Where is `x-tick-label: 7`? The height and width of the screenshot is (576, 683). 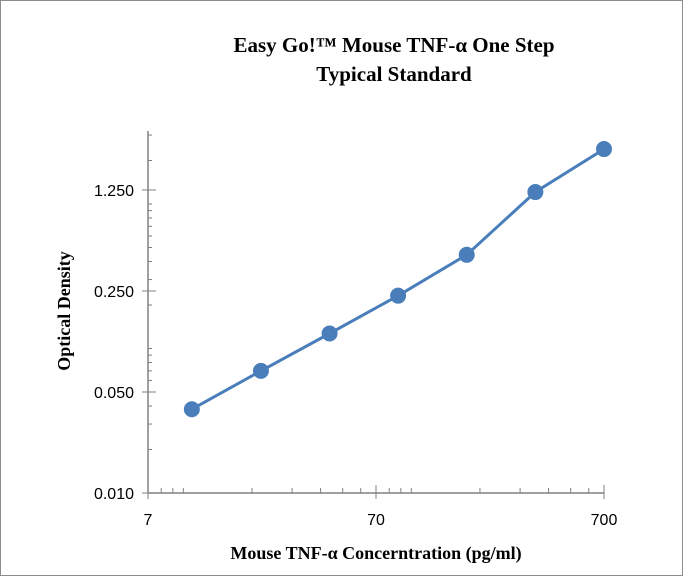
x-tick-label: 7 is located at coordinates (148, 520).